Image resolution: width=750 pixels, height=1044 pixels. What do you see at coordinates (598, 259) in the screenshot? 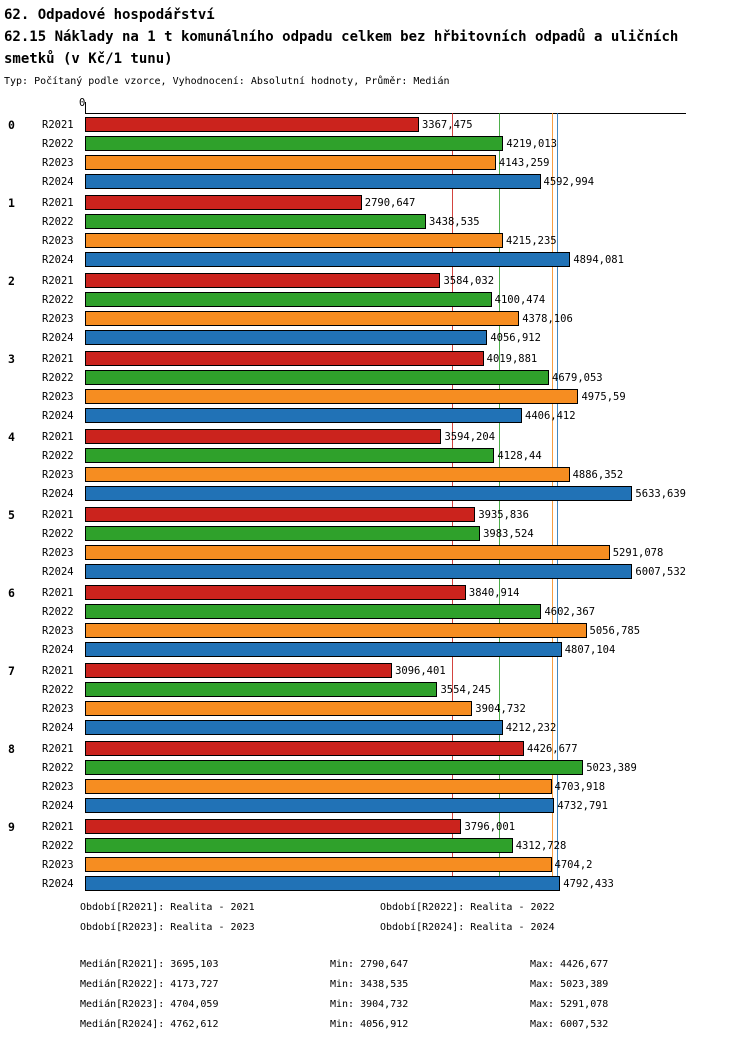
I see `bar-value-label: 4894,081` at bounding box center [598, 259].